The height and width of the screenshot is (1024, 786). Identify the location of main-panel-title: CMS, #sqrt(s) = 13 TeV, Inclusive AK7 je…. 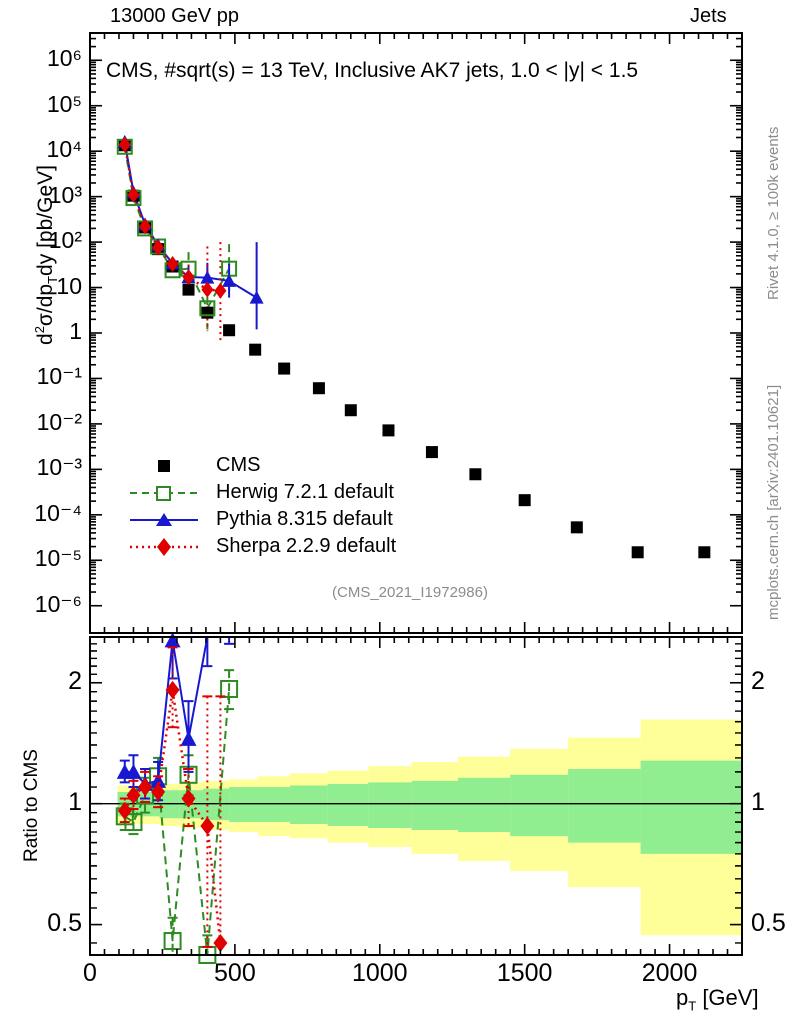
(372, 70).